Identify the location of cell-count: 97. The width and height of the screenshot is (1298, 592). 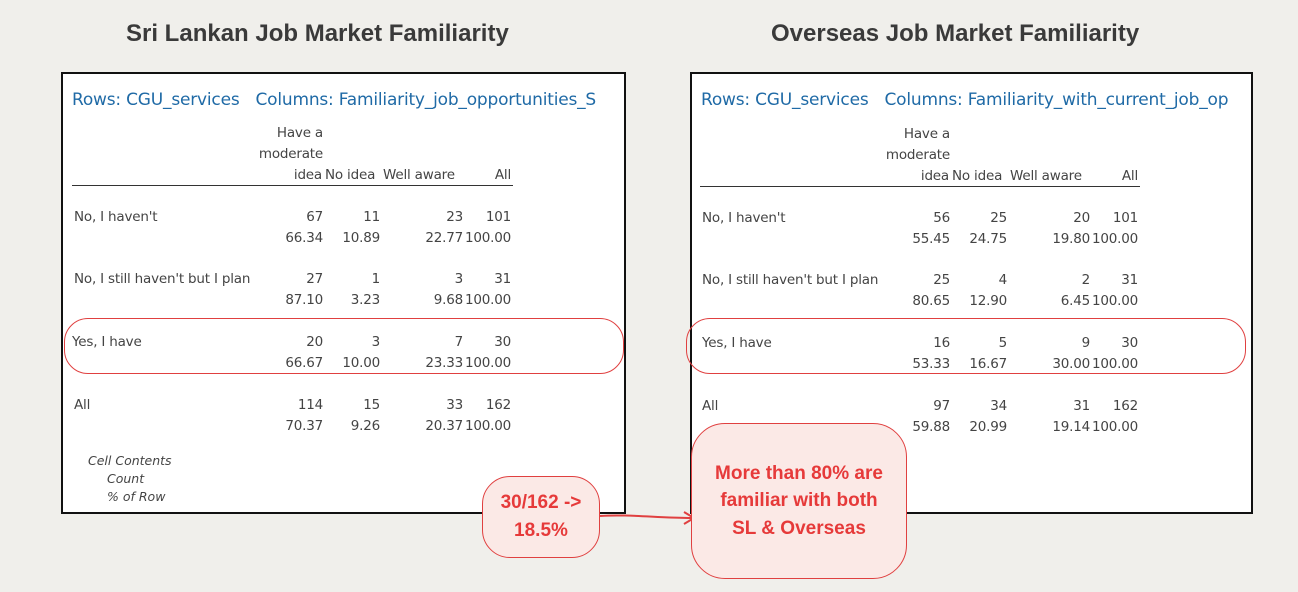
(941, 406).